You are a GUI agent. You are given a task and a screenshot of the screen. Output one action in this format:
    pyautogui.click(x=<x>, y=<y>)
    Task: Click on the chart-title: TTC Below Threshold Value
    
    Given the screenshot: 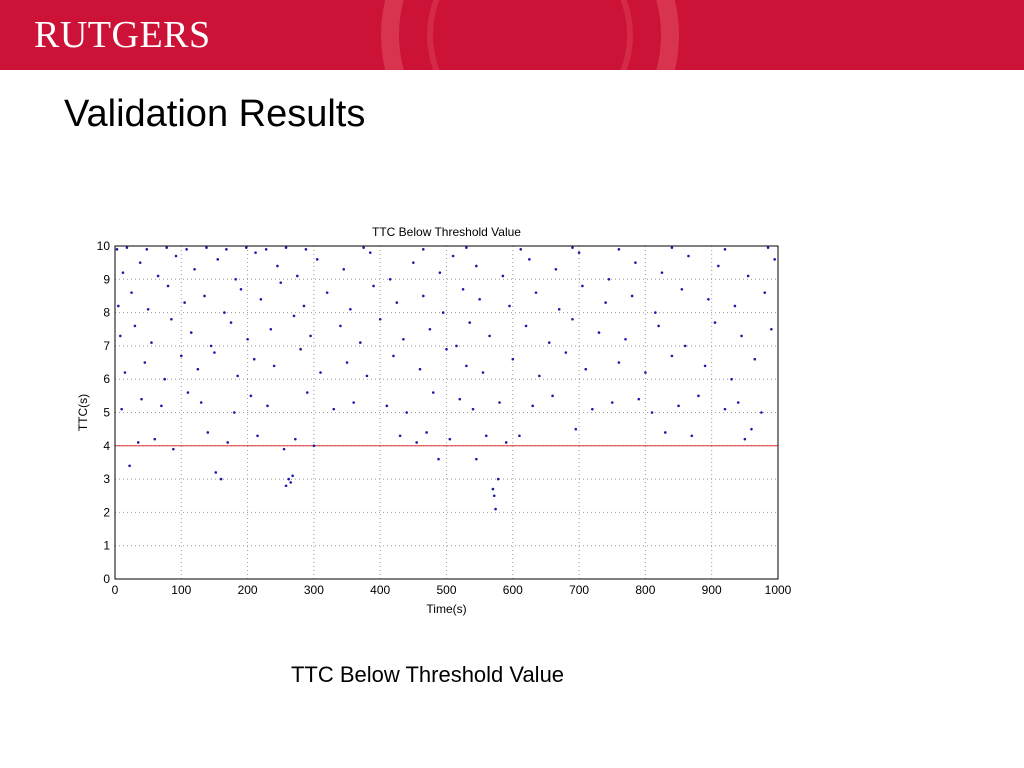 What is the action you would take?
    pyautogui.click(x=446, y=232)
    